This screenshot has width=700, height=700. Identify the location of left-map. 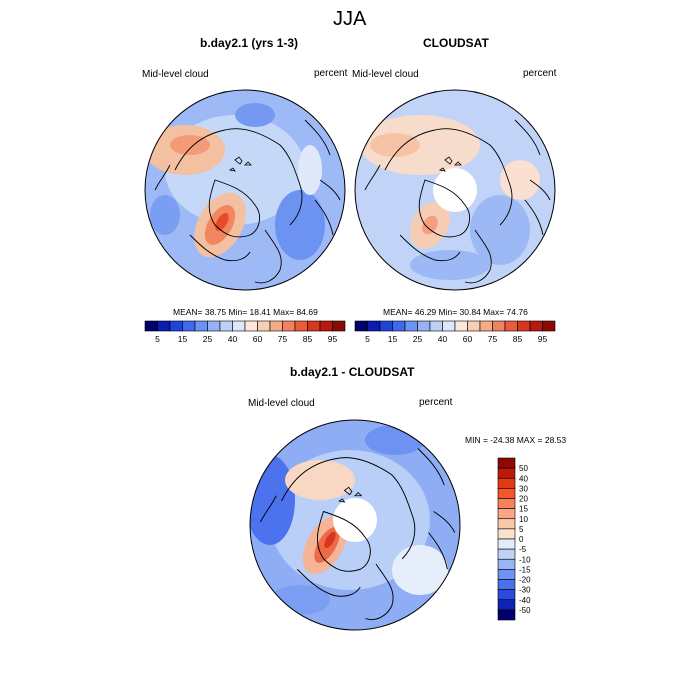
(245, 190).